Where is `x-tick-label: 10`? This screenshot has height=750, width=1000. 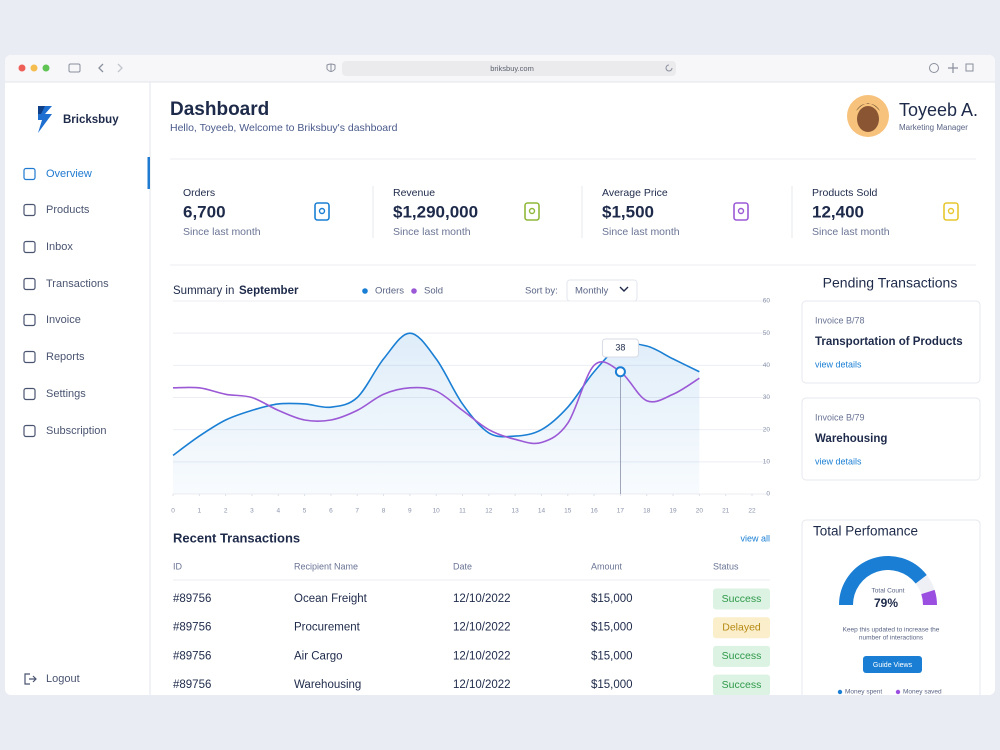 x-tick-label: 10 is located at coordinates (437, 511).